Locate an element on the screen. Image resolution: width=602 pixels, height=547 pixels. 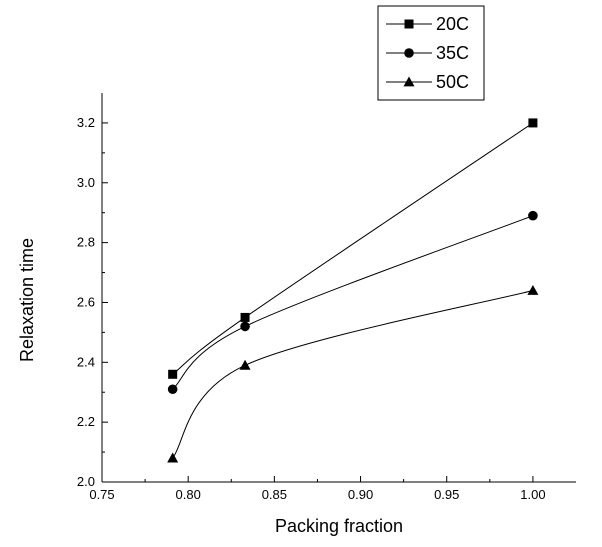
y-axis-title: Relaxation time is located at coordinates (27, 300).